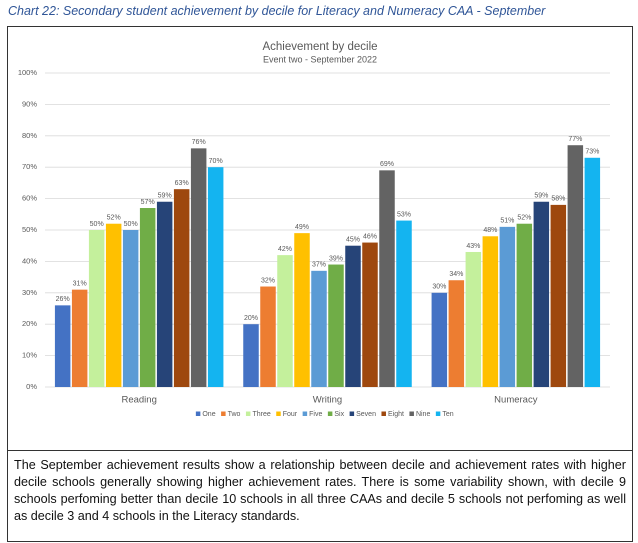 This screenshot has height=543, width=638. What do you see at coordinates (490, 230) in the screenshot?
I see `value-label: 48%` at bounding box center [490, 230].